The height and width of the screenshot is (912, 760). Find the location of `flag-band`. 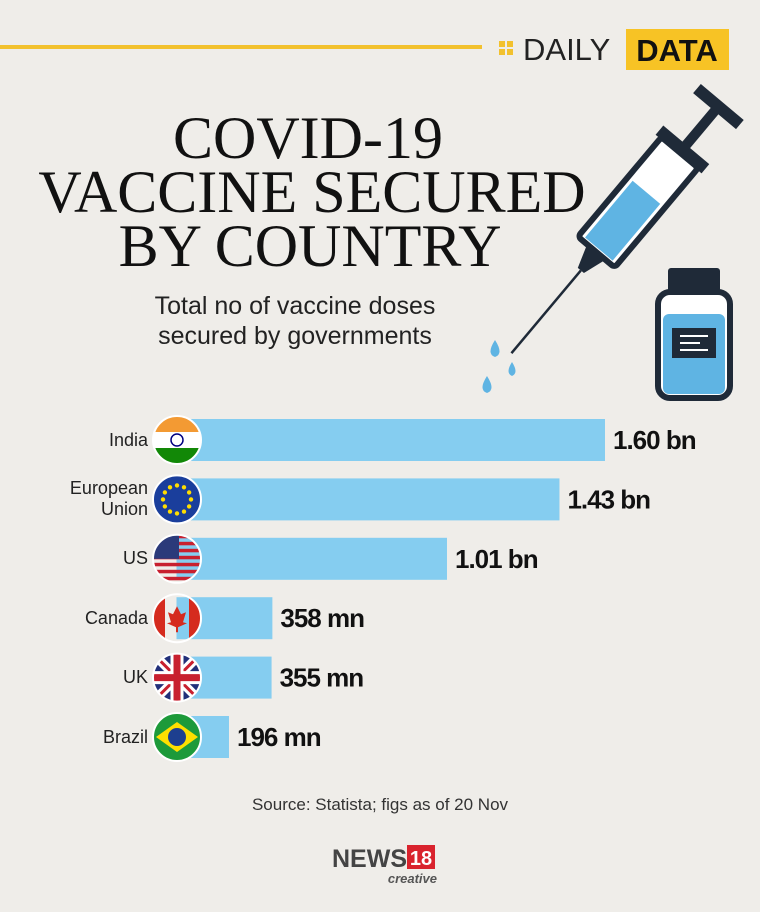

flag-band is located at coordinates (177, 440).